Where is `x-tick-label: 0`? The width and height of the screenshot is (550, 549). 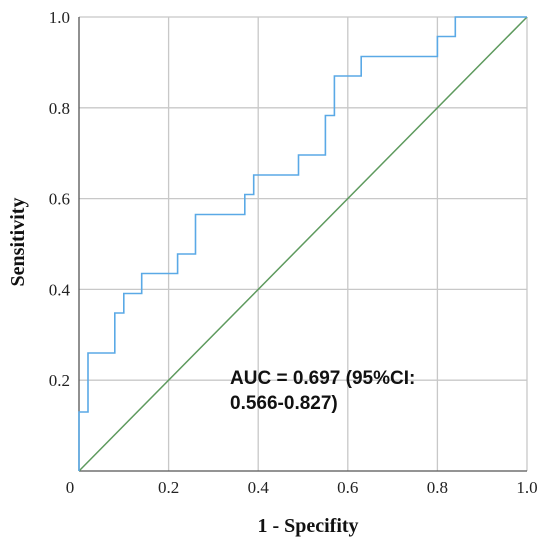
x-tick-label: 0 is located at coordinates (70, 487).